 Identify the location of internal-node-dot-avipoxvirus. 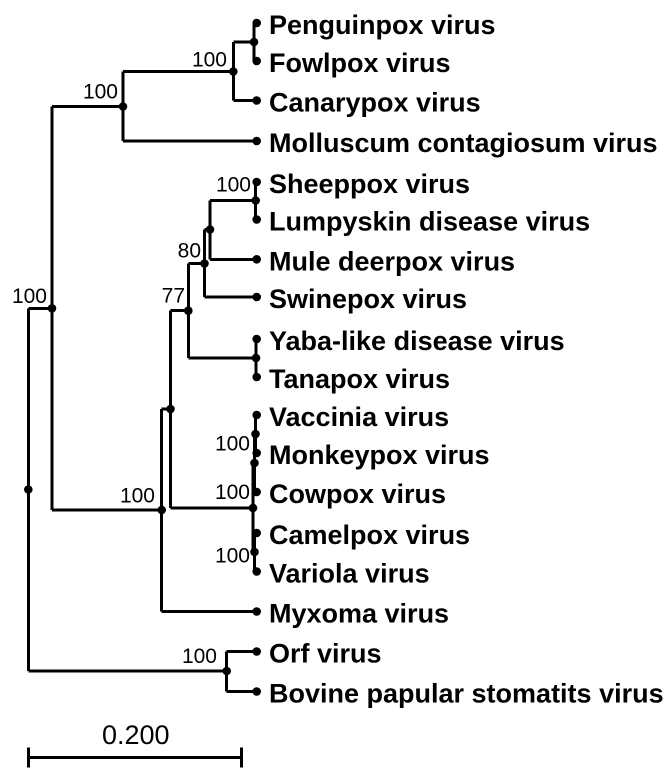
(233, 71).